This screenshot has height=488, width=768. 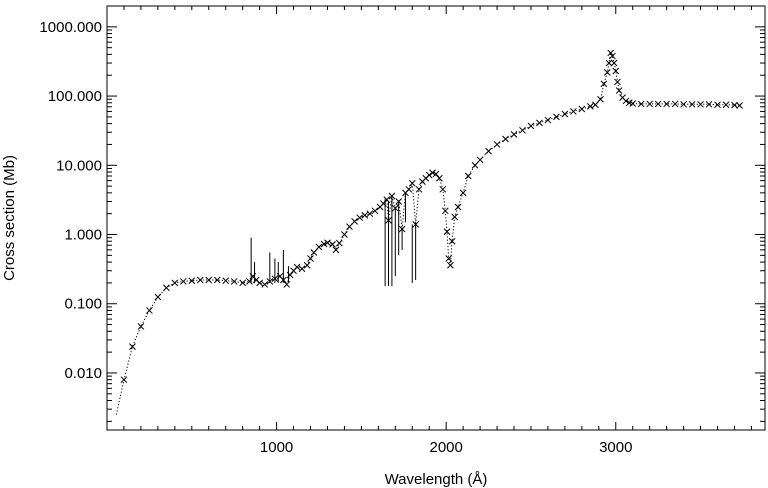 I want to click on y-tick-label: 10.000, so click(x=79, y=165).